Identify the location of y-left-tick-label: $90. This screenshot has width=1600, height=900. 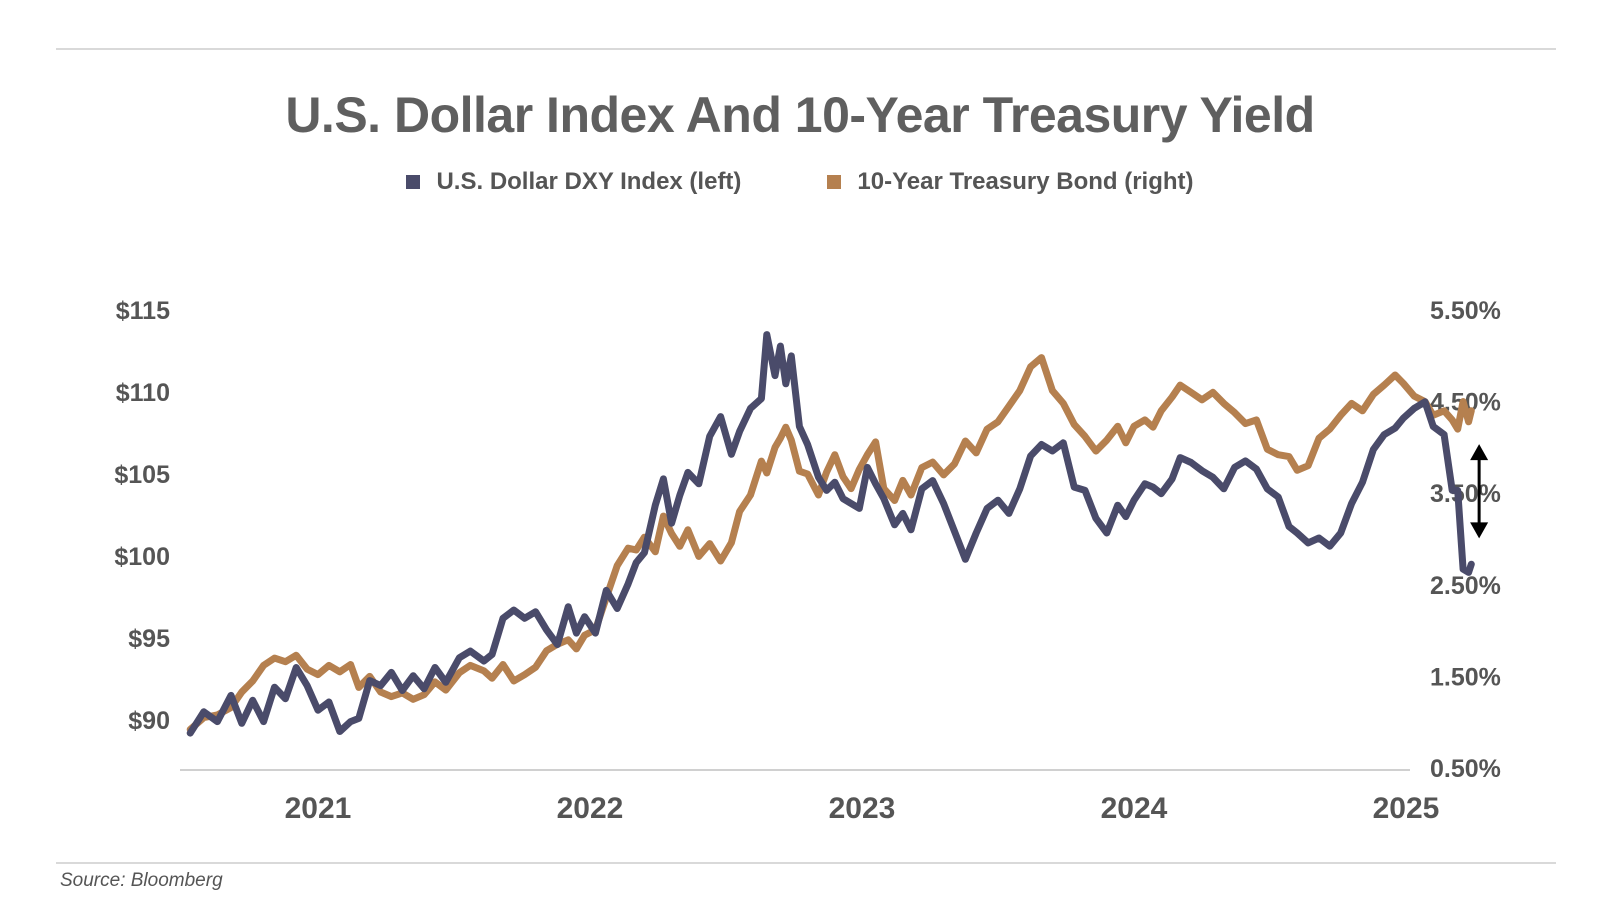
(149, 721).